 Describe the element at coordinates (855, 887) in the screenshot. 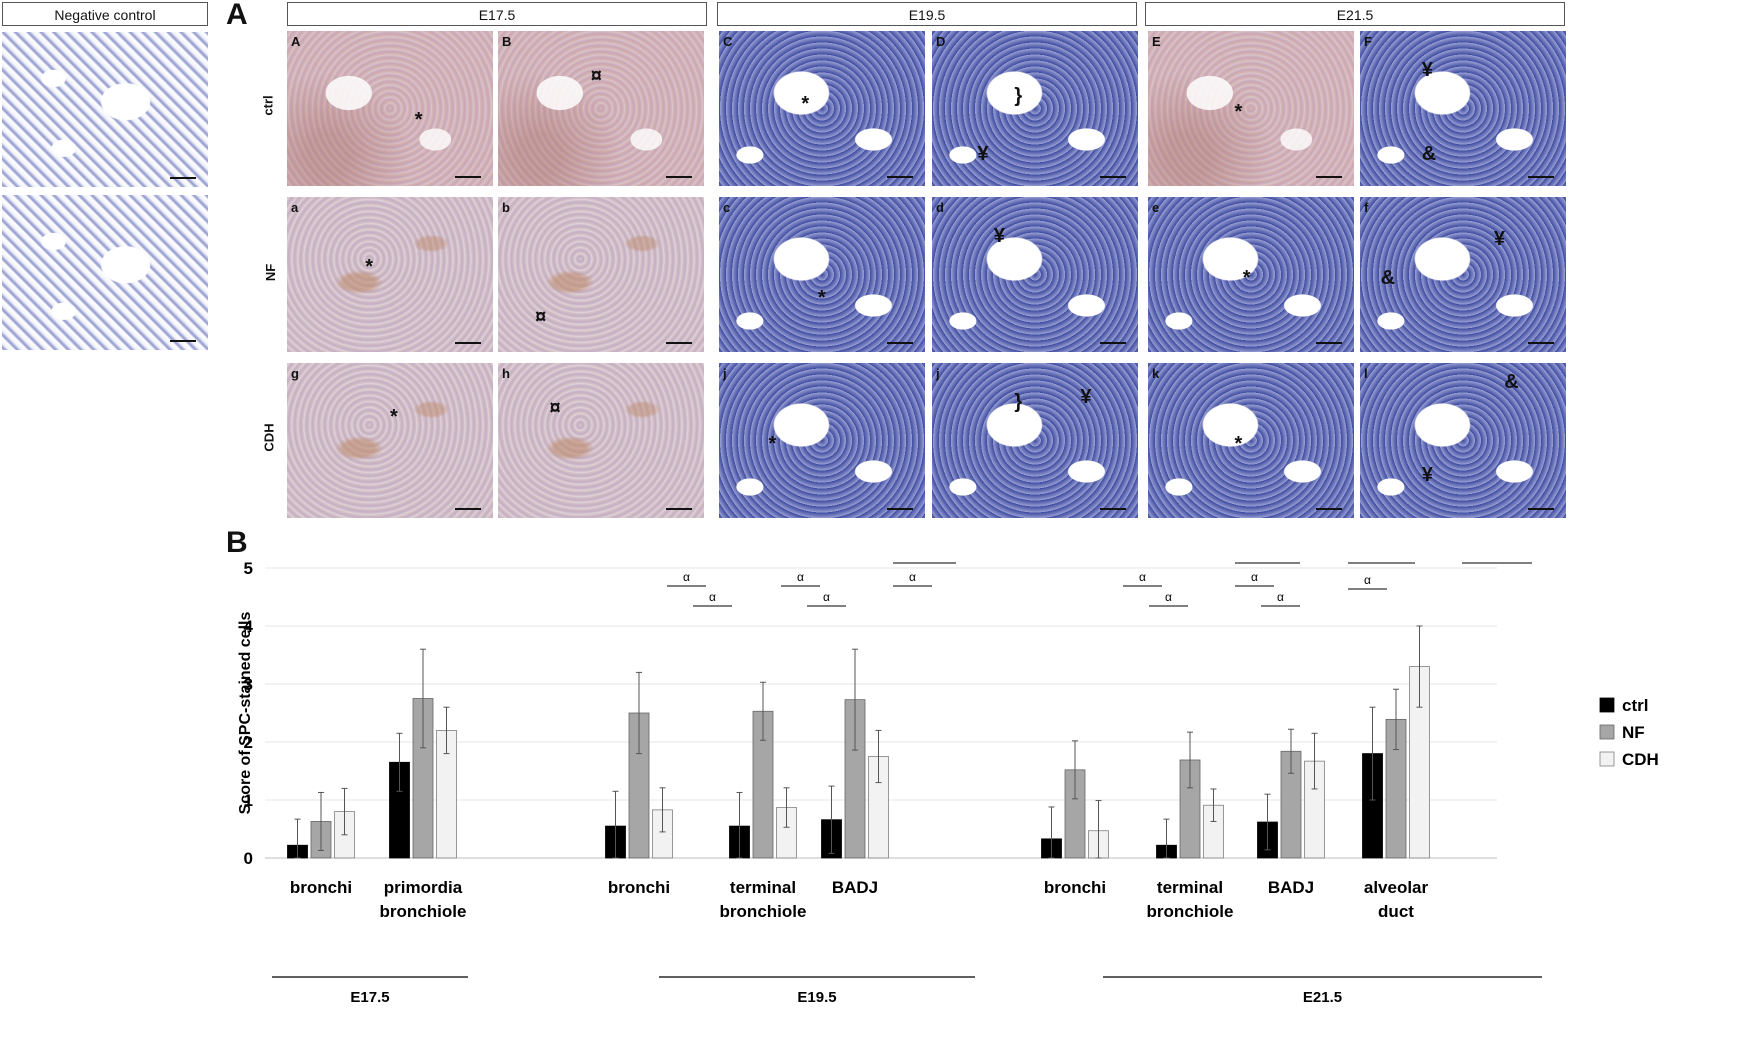

I see `category-label: BADJ` at that location.